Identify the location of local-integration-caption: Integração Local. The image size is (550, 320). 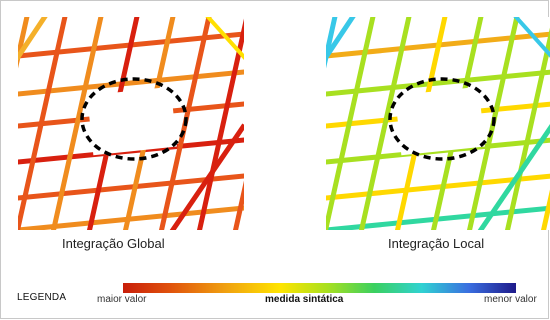
(436, 243).